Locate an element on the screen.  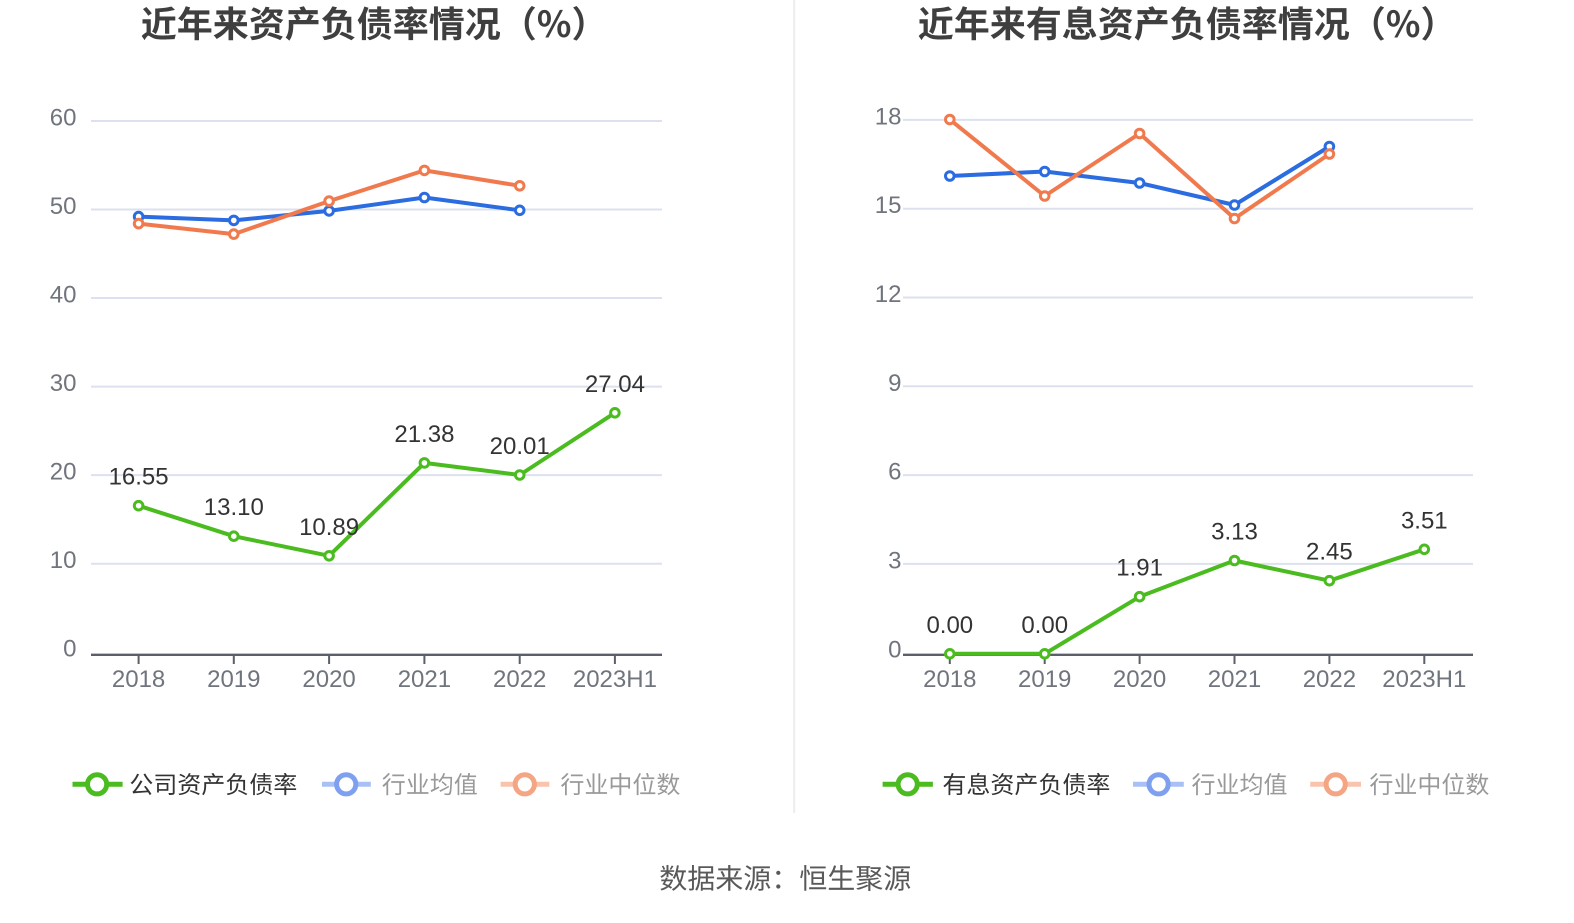
svg-text: 21.38 is located at coordinates (424, 434).